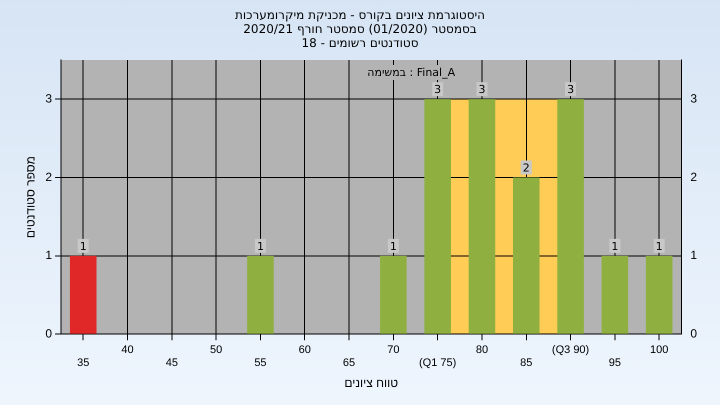 The height and width of the screenshot is (405, 720). What do you see at coordinates (260, 363) in the screenshot?
I see `x-tick-label: 55` at bounding box center [260, 363].